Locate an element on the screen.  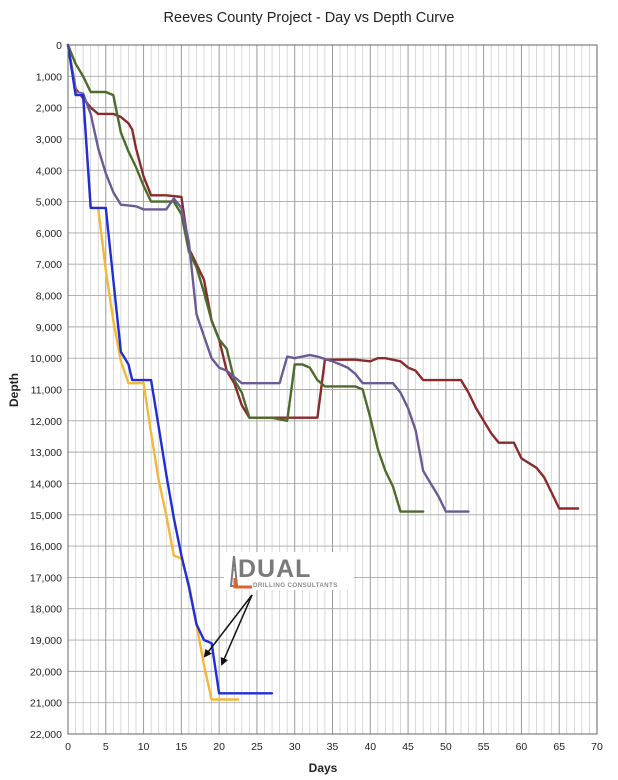
y-tick-label: 4,000 is located at coordinates (49, 171).